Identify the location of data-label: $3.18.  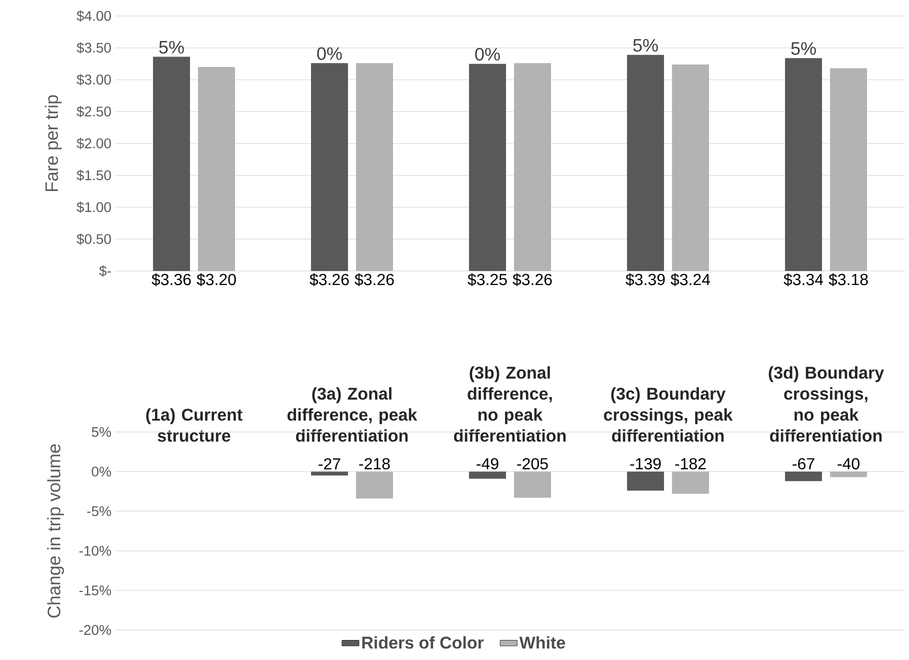
(848, 279).